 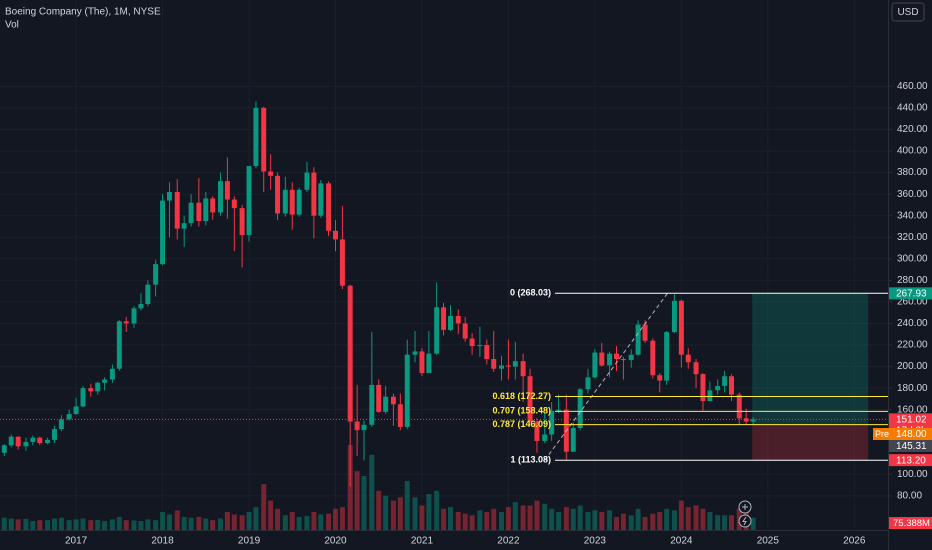 I want to click on currency: USD, so click(x=907, y=12).